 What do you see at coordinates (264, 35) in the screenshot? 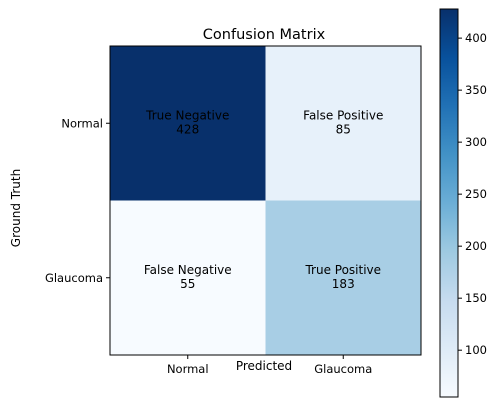
I see `chart-title: Confusion Matrix` at bounding box center [264, 35].